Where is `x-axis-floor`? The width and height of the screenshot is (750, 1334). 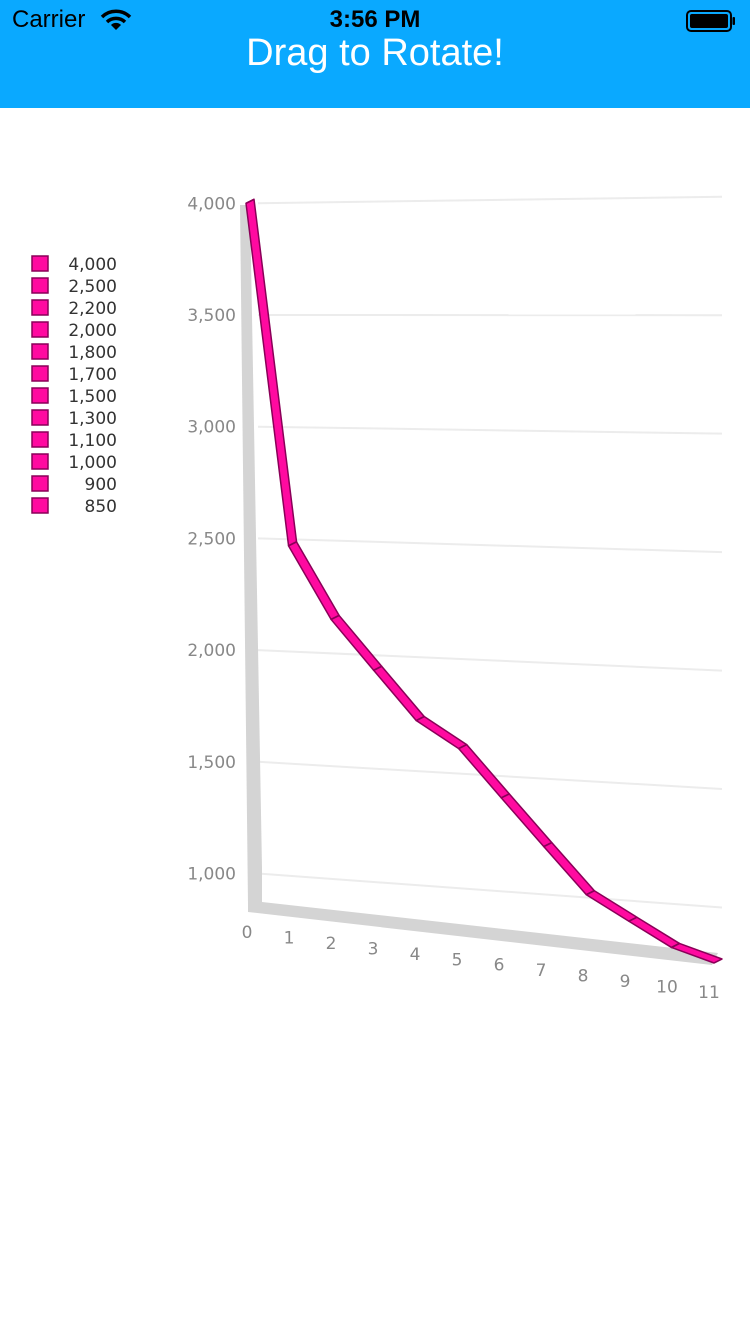
x-axis-floor is located at coordinates (483, 917).